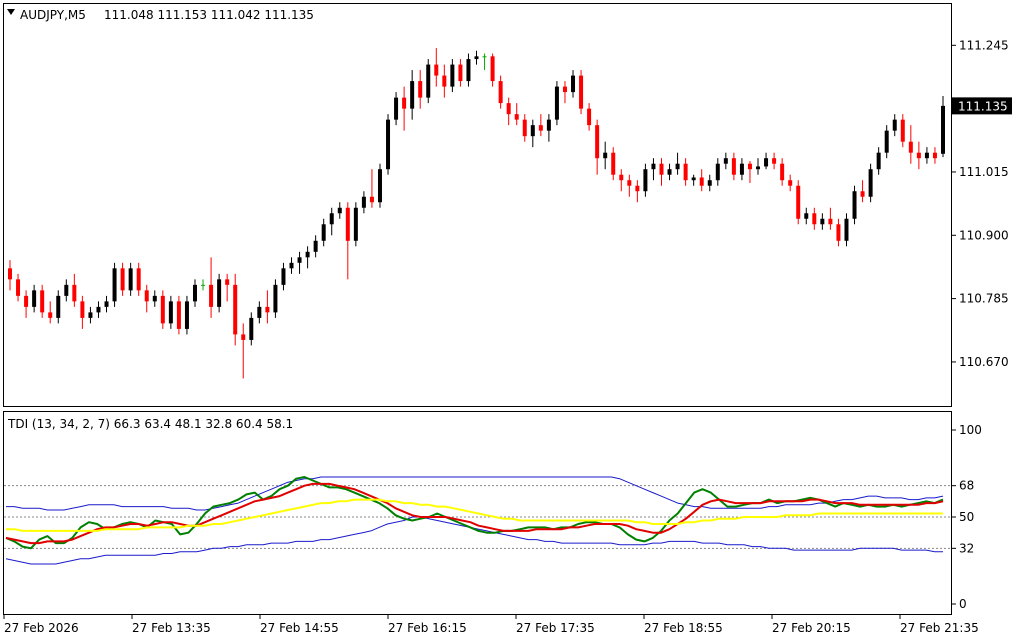 This screenshot has width=1024, height=640. Describe the element at coordinates (984, 45) in the screenshot. I see `price-tick-label: 111.245` at that location.